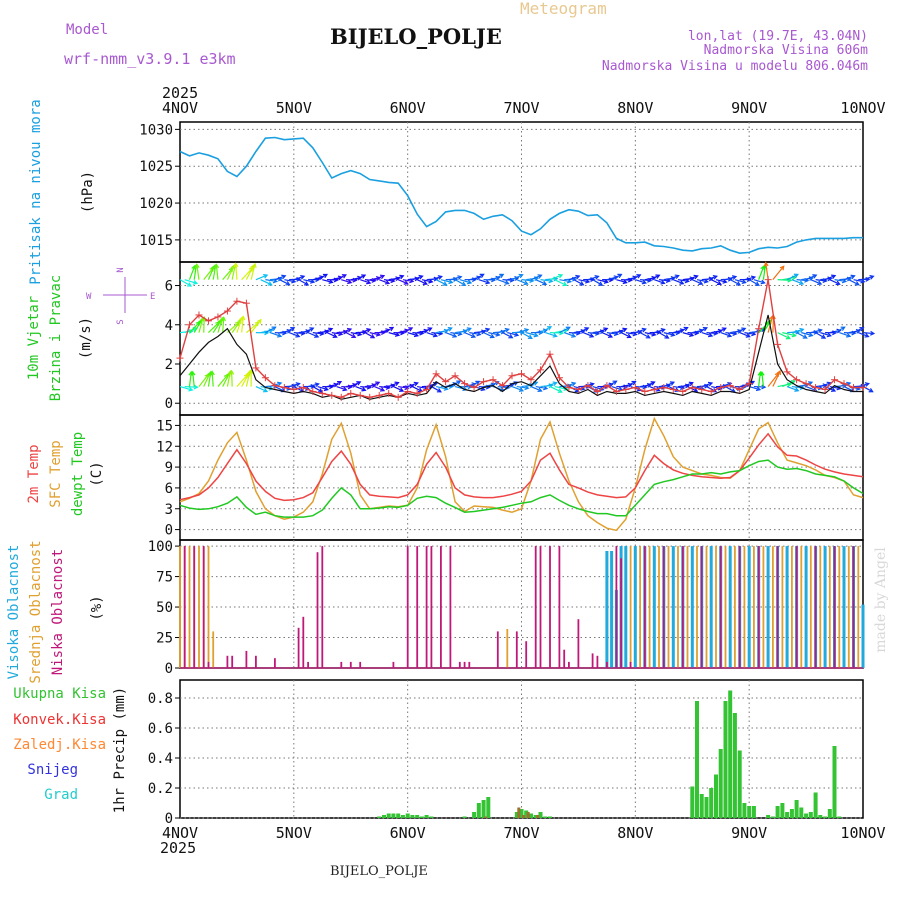  I want to click on temperature-unit-label: (C), so click(97, 473).